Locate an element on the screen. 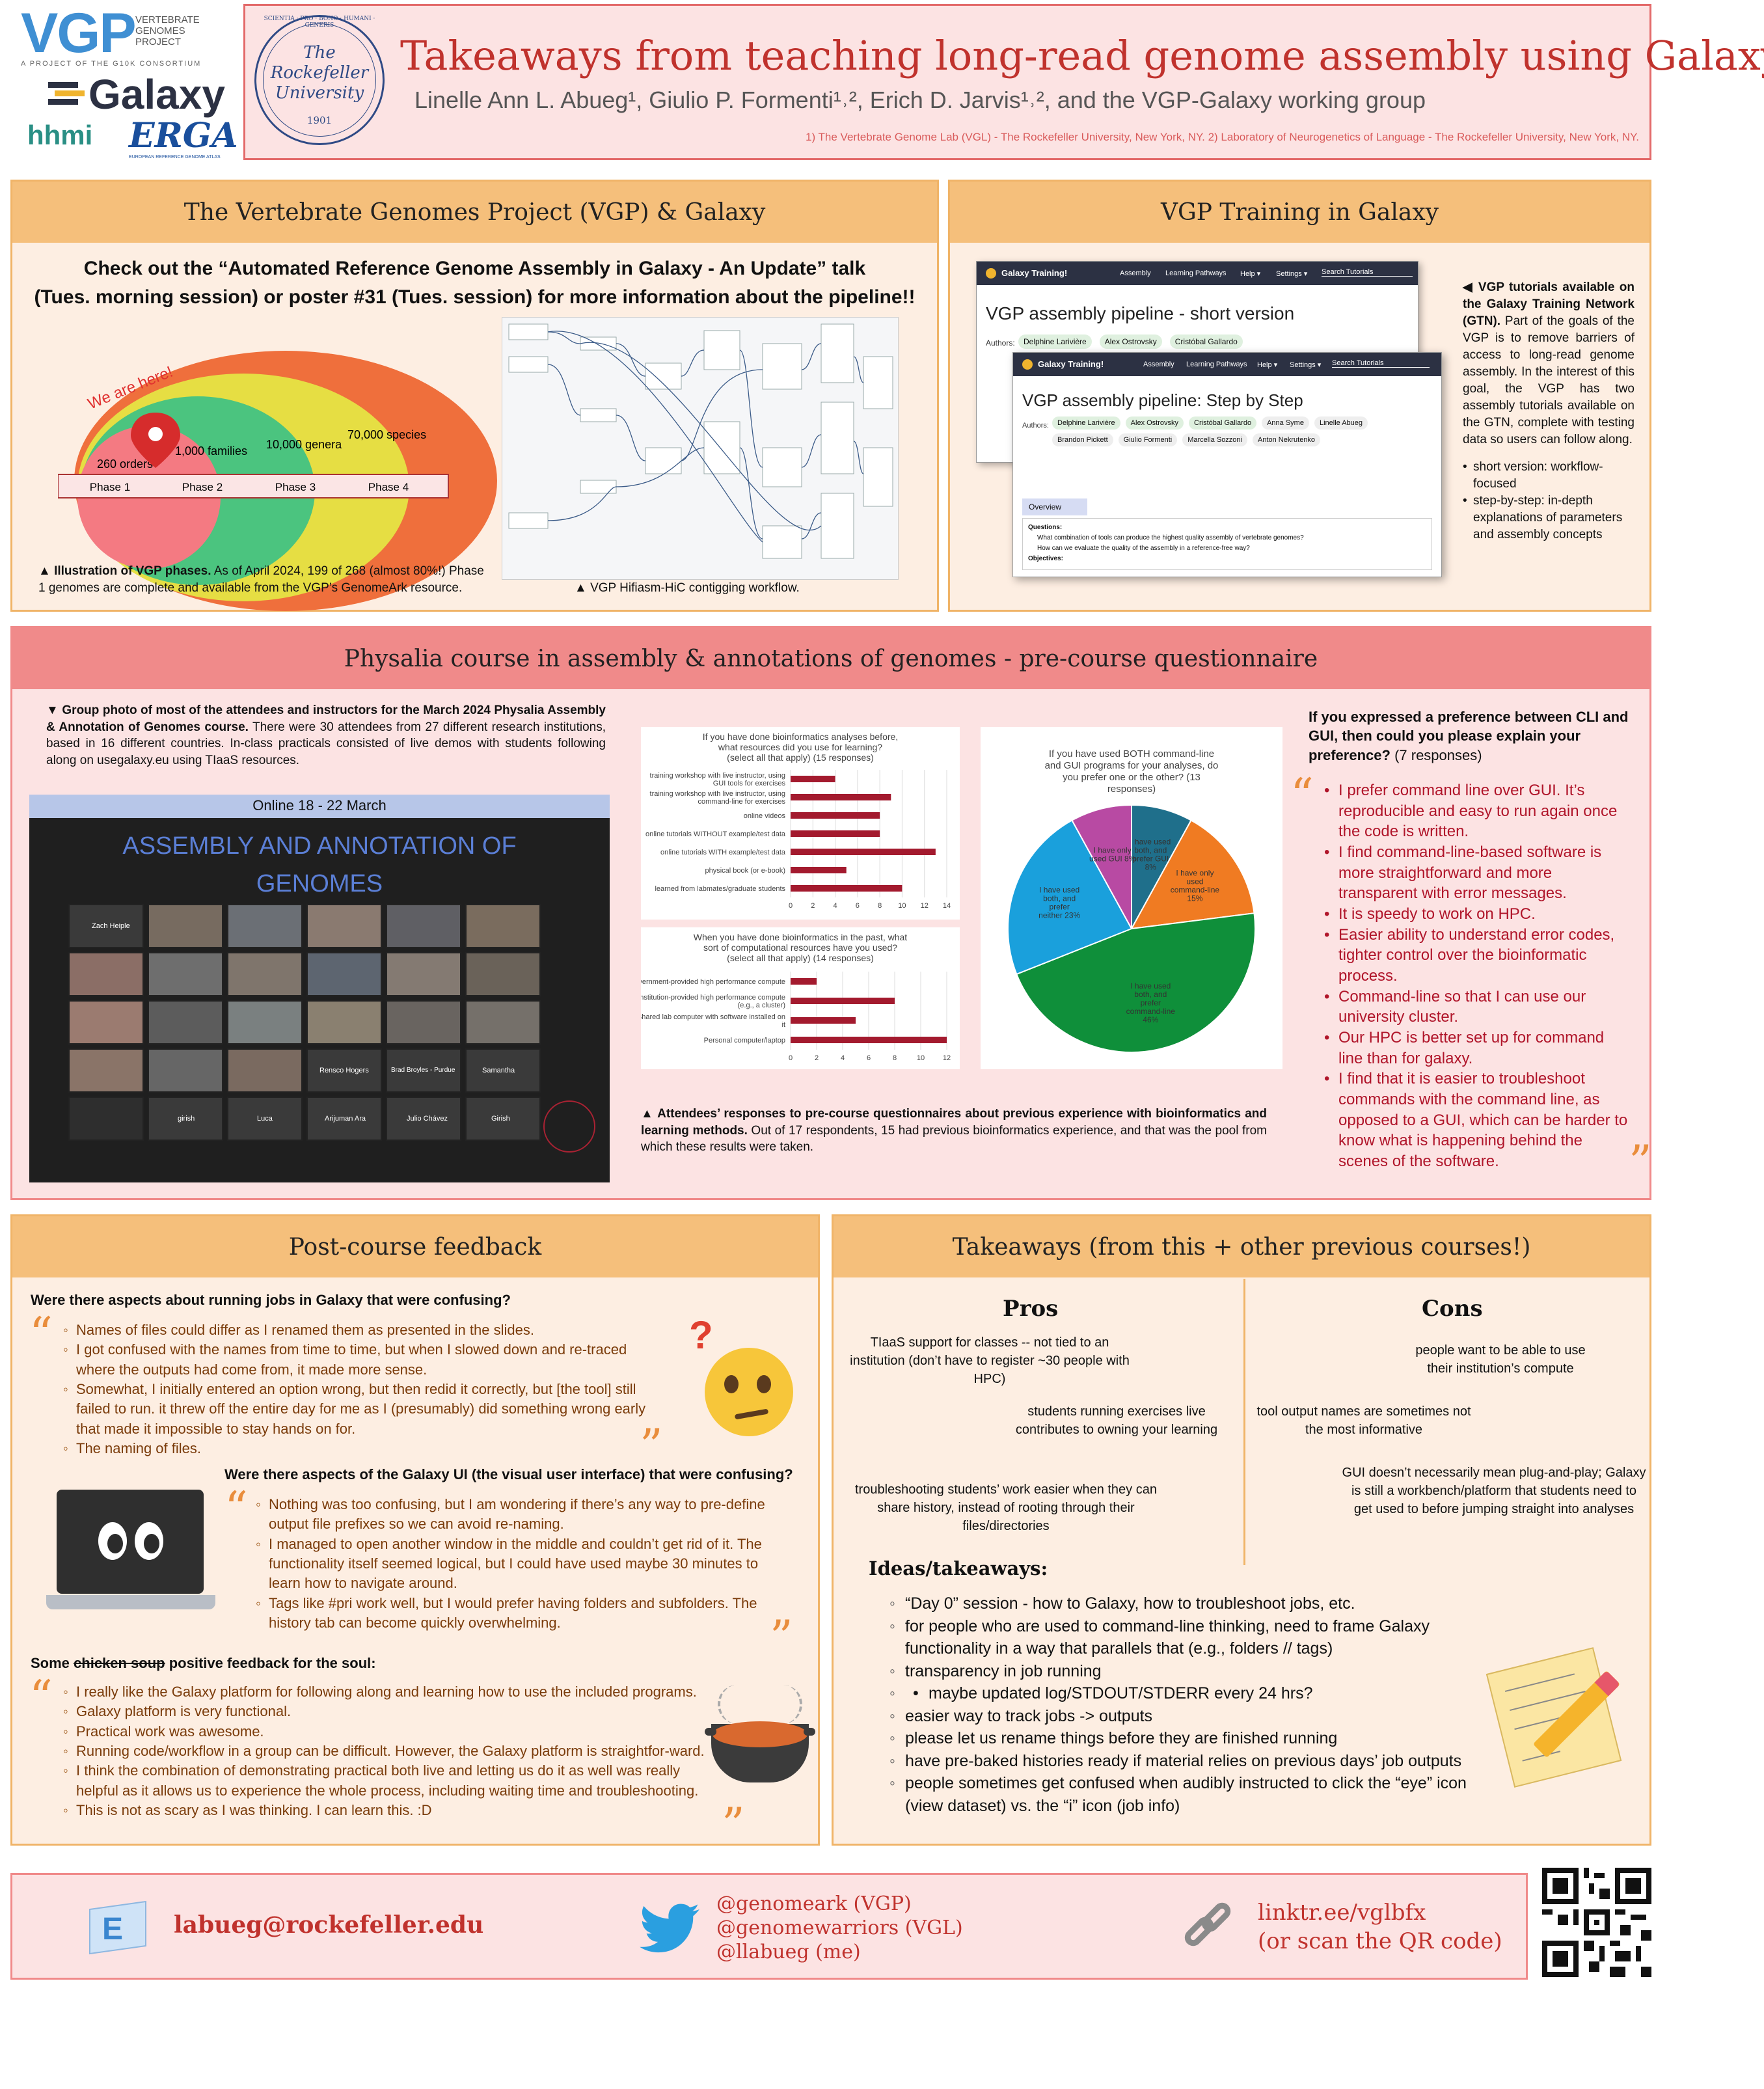 The height and width of the screenshot is (2089, 1764). orders-label: 260 orders is located at coordinates (125, 464).